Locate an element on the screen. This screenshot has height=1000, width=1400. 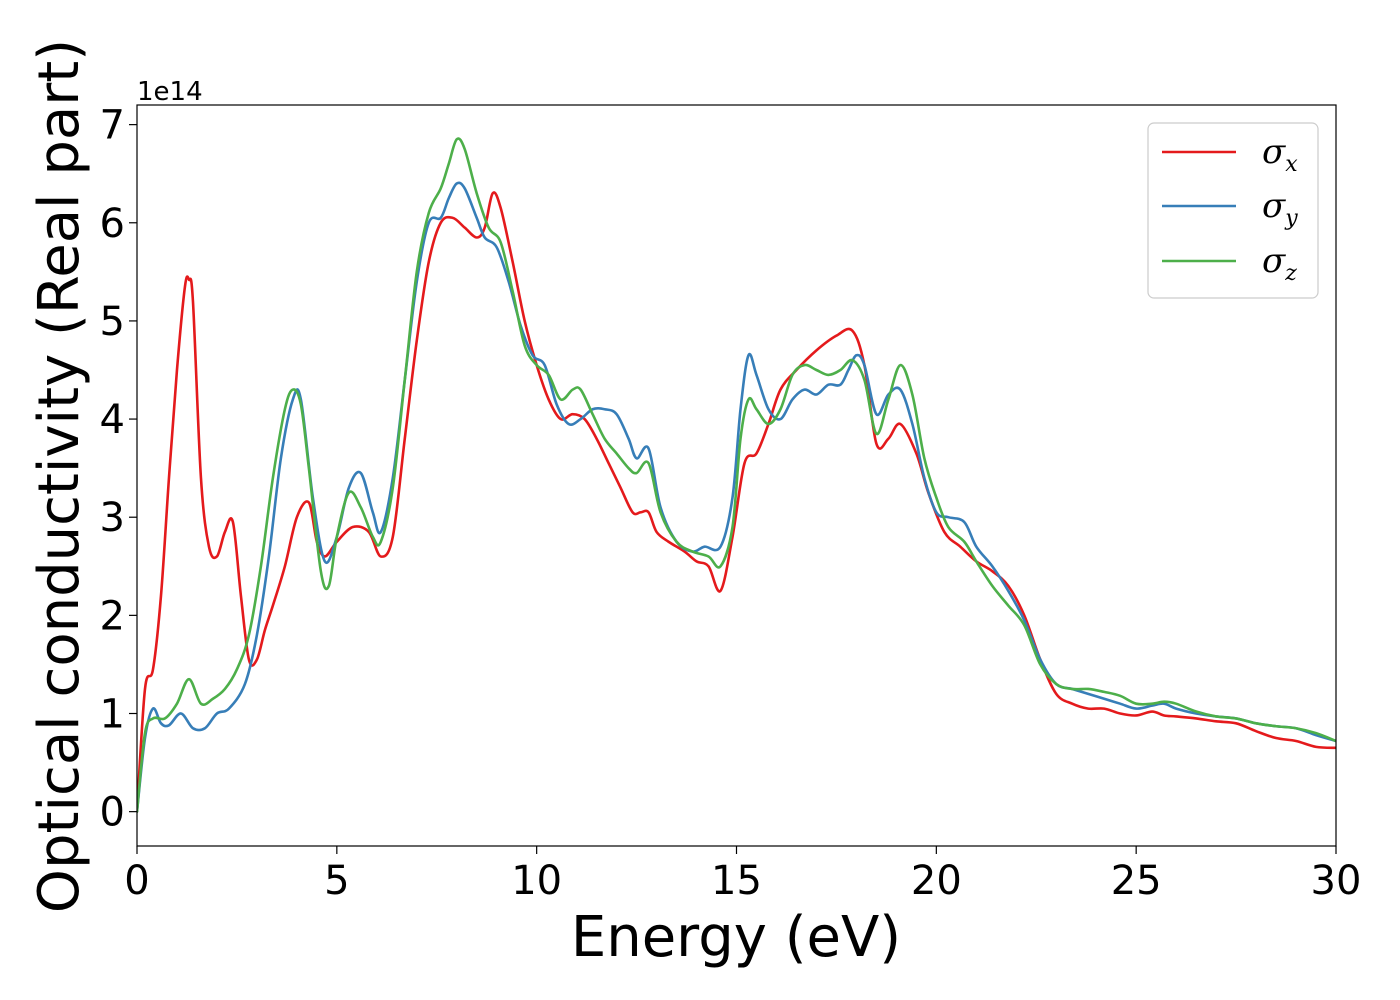
x-tick-label: 5 is located at coordinates (336, 881).